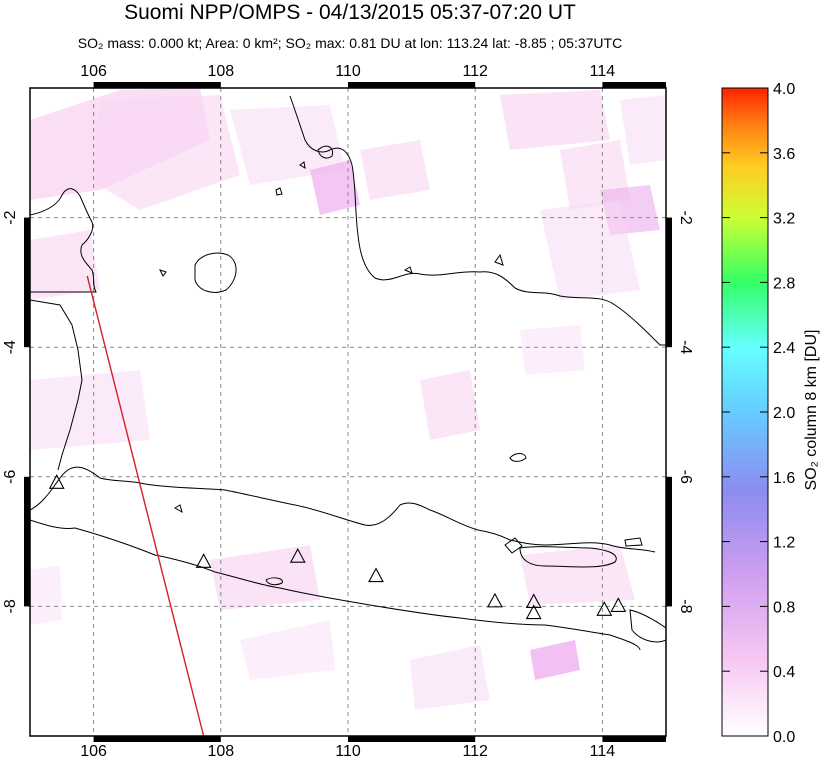 Image resolution: width=823 pixels, height=759 pixels. I want to click on lat-tick-label-left: -2, so click(10, 217).